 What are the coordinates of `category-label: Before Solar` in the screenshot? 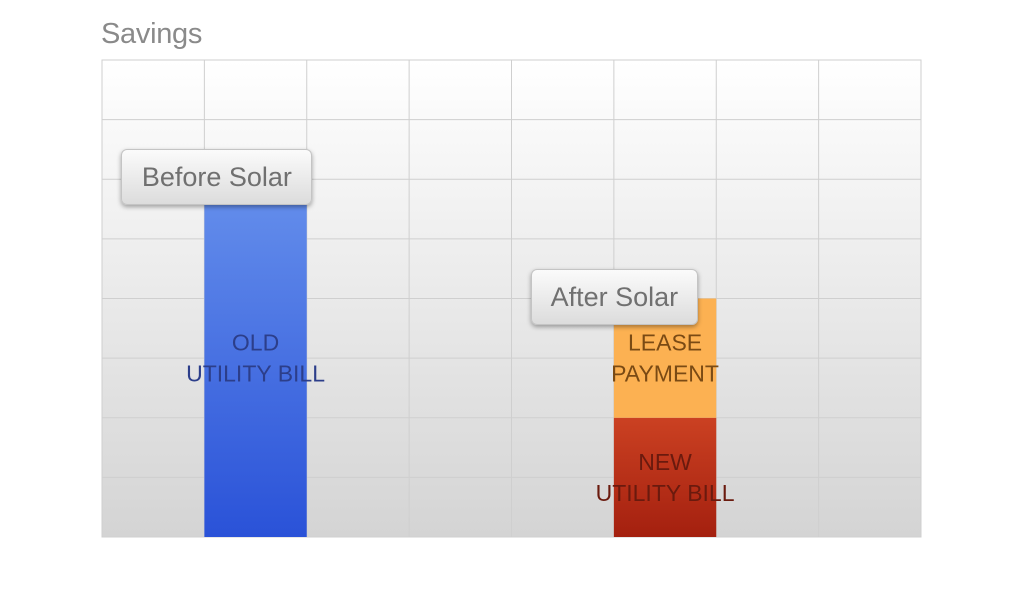 It's located at (217, 177).